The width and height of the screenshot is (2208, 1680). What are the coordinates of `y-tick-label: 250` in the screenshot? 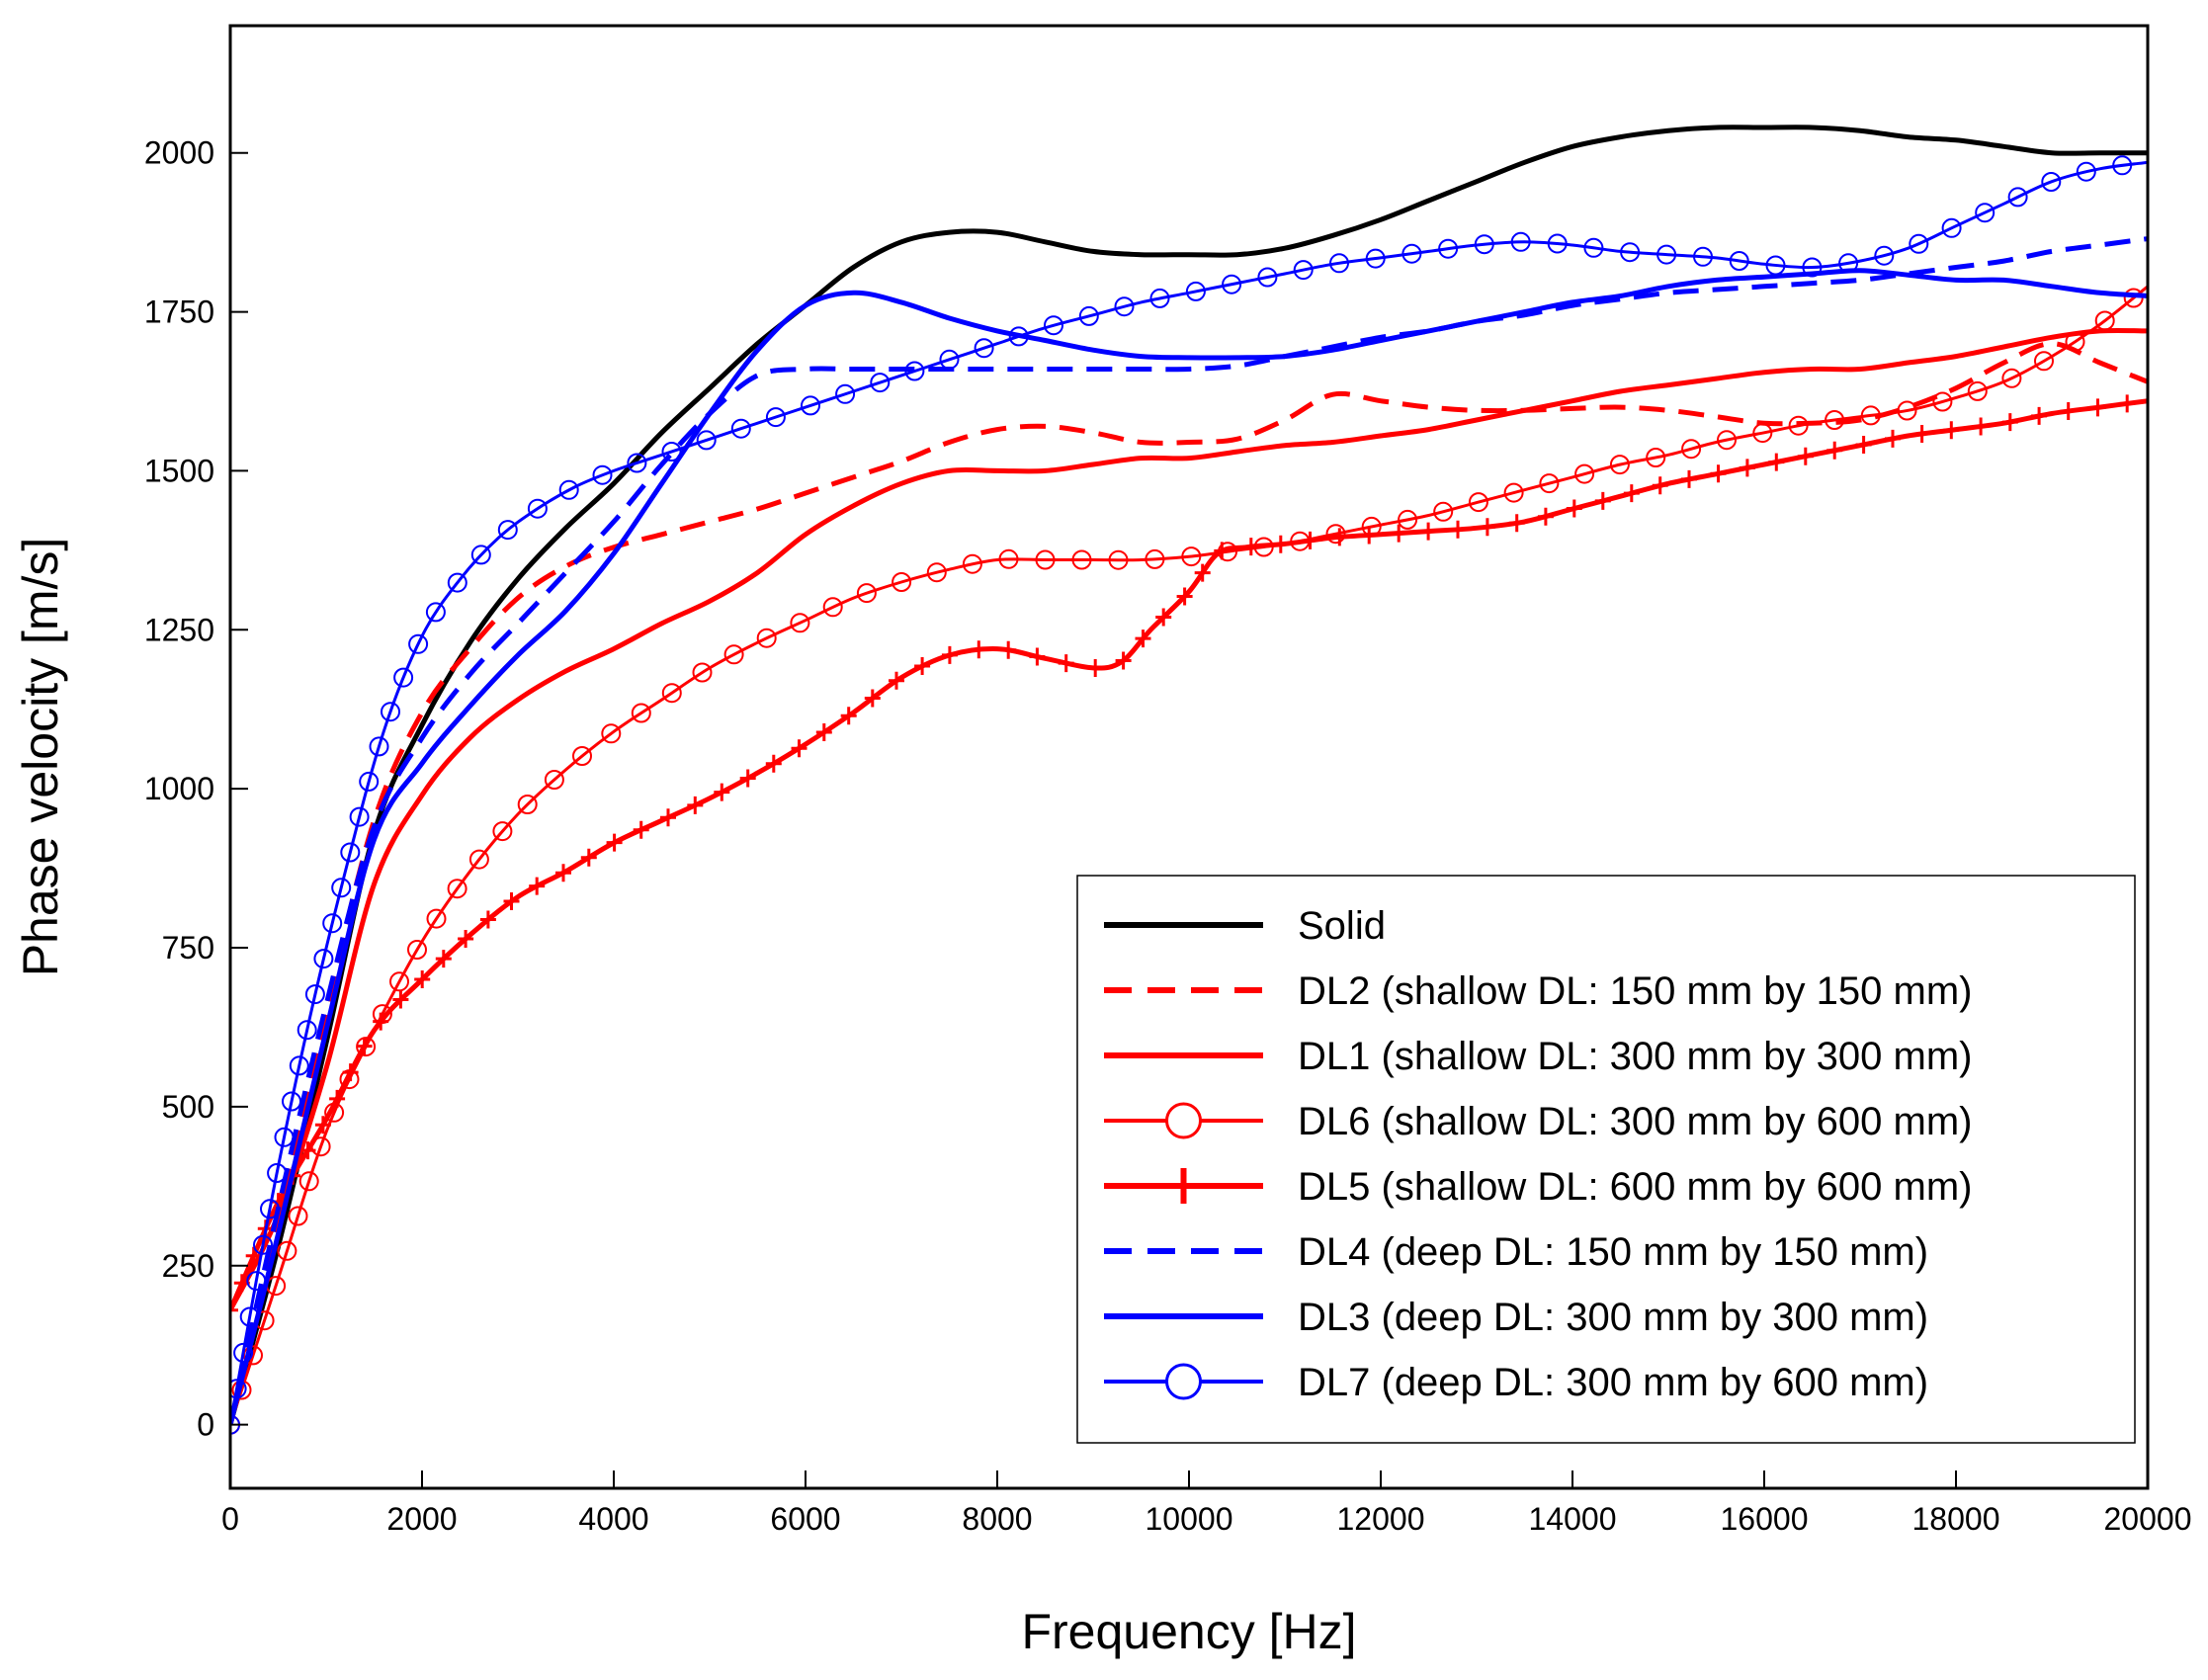 It's located at (188, 1266).